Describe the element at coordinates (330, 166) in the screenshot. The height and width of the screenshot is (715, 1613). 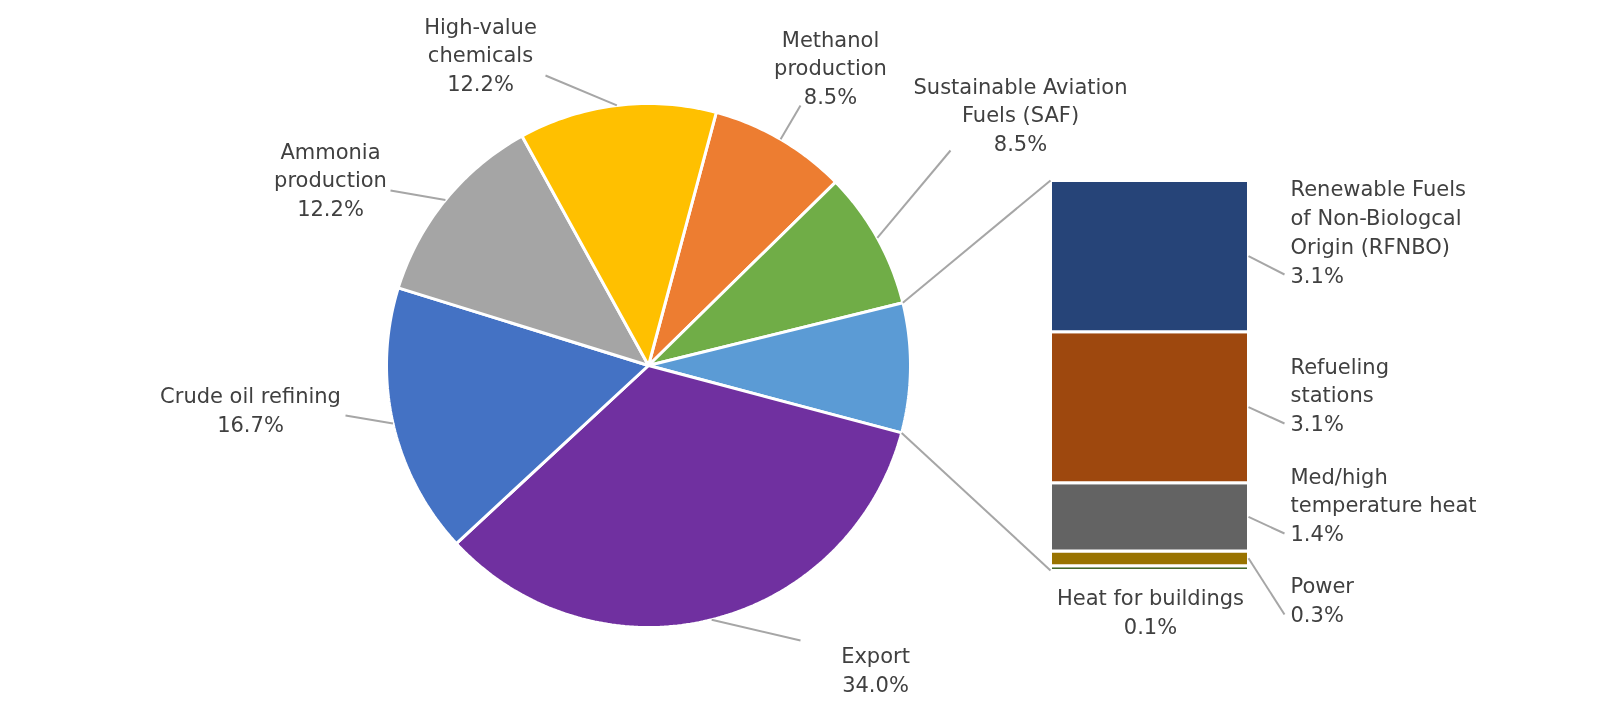
I see `slice-label: Ammonia production` at that location.